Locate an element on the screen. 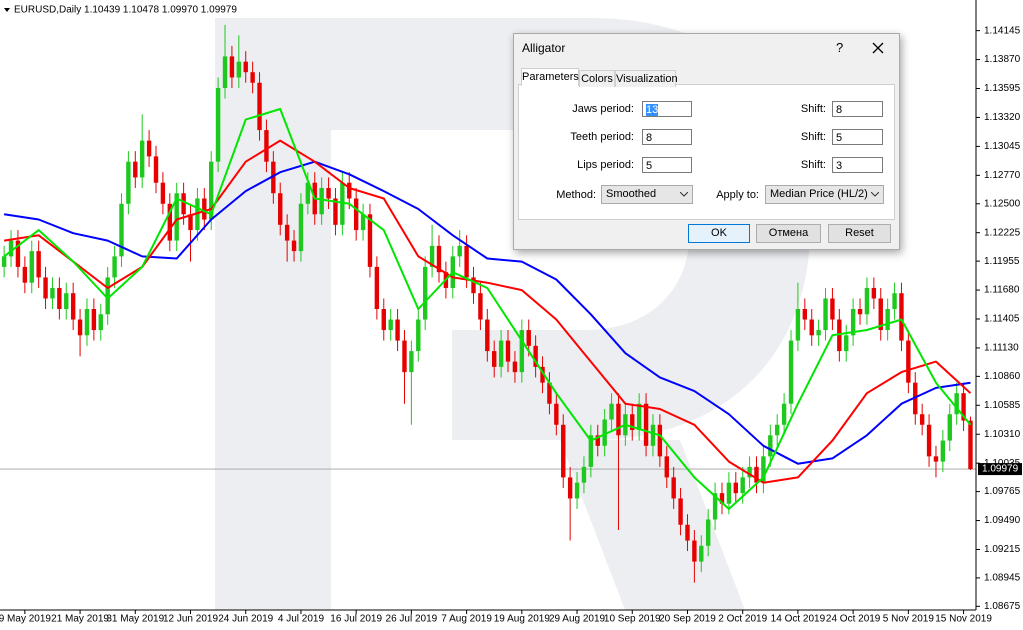  x-tick-label: 4 Jul 2019 is located at coordinates (301, 619).